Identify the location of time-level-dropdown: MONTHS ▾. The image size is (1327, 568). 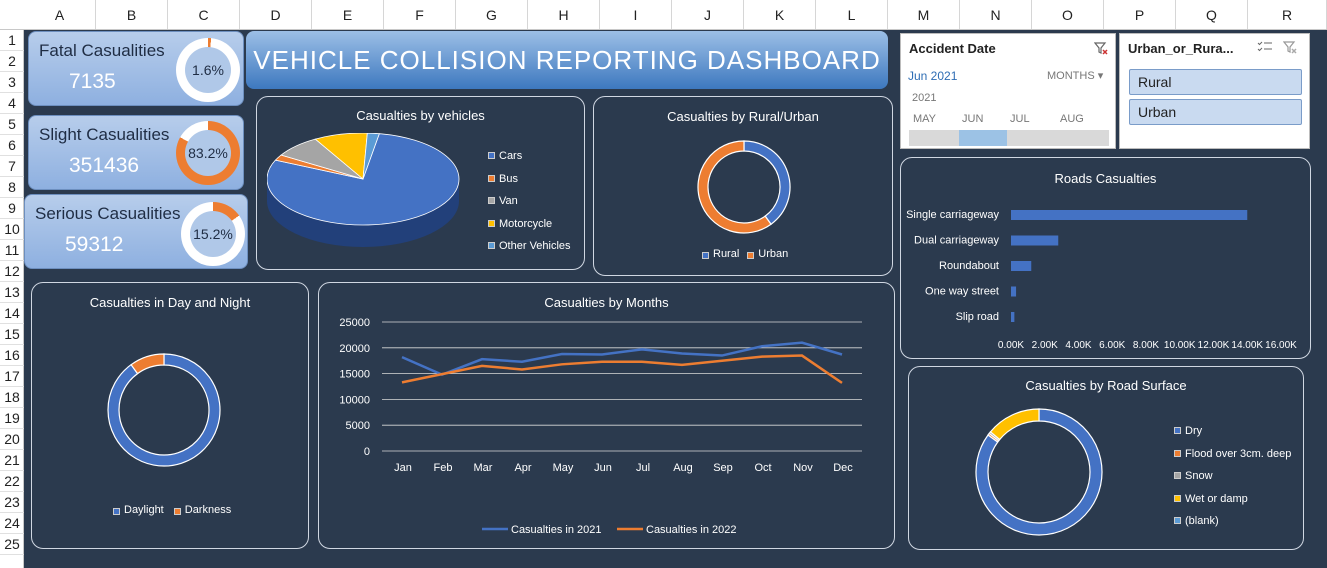
(1075, 75).